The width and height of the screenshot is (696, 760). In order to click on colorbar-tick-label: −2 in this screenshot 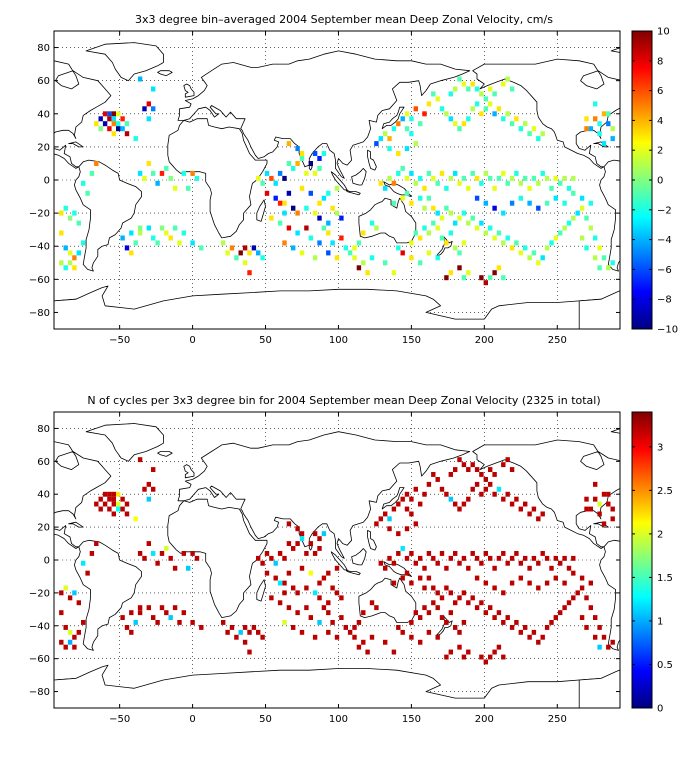, I will do `click(664, 210)`.